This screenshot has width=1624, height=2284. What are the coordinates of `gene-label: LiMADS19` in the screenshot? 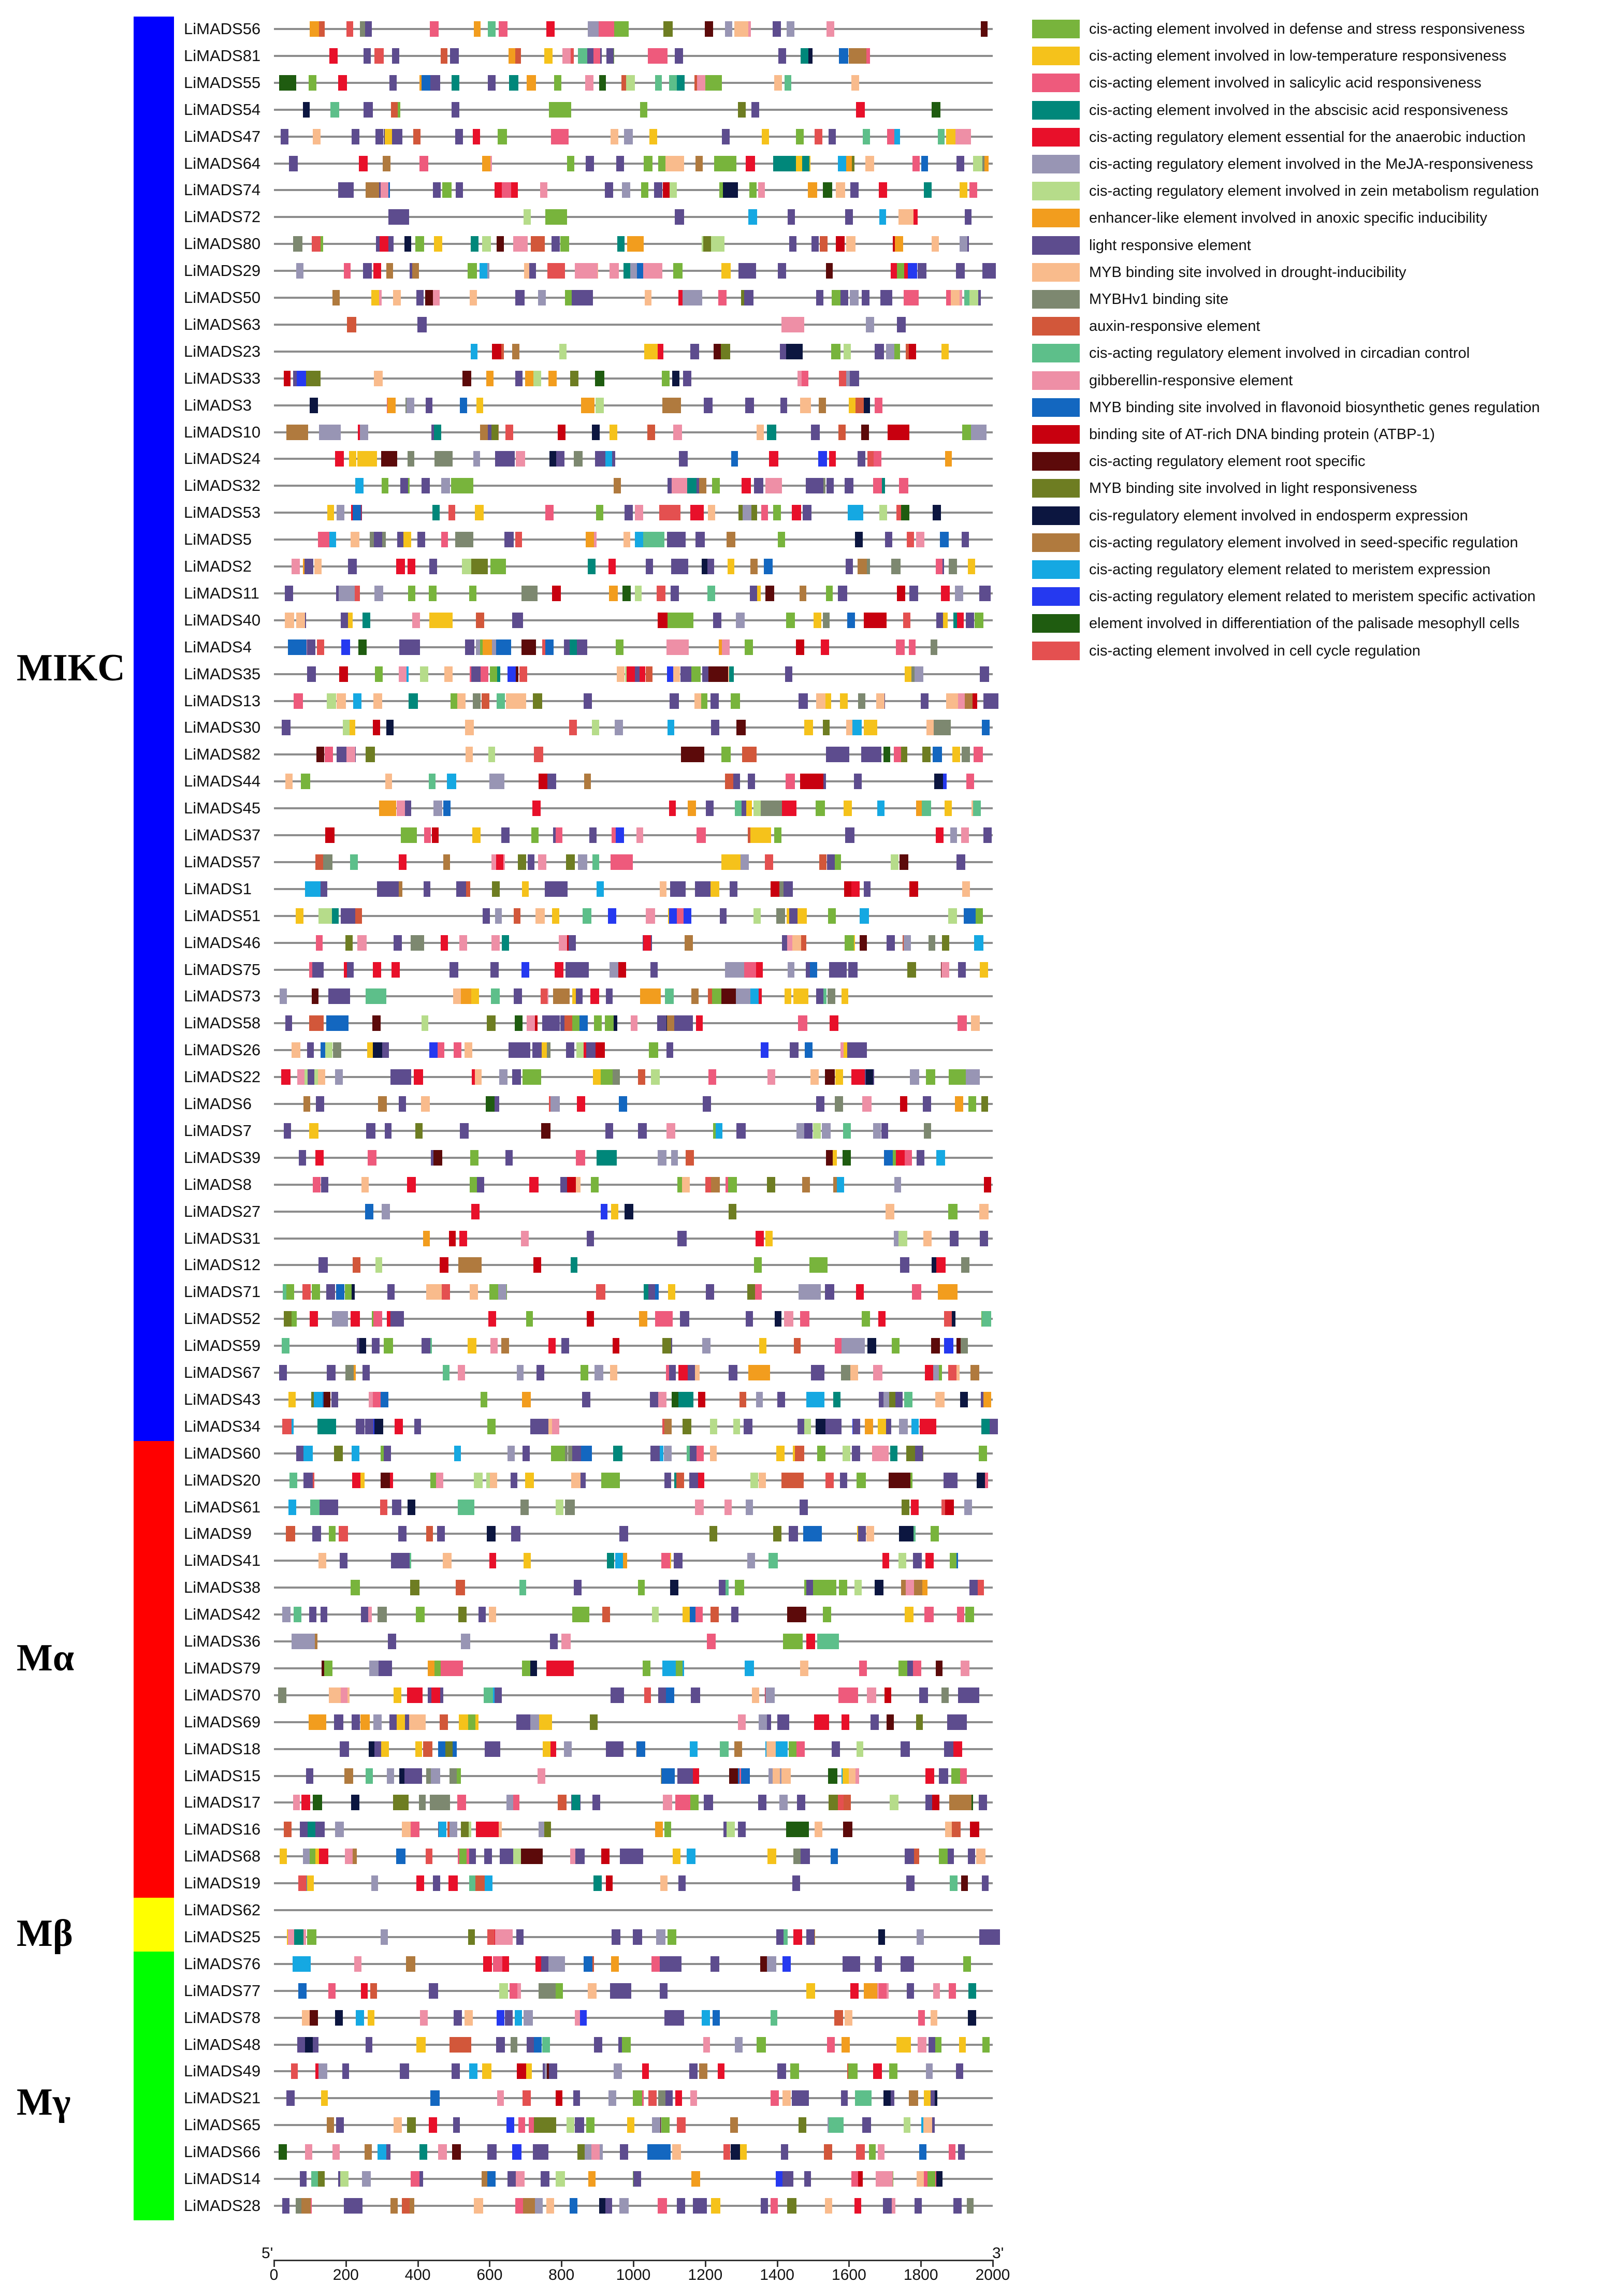 It's located at (223, 1883).